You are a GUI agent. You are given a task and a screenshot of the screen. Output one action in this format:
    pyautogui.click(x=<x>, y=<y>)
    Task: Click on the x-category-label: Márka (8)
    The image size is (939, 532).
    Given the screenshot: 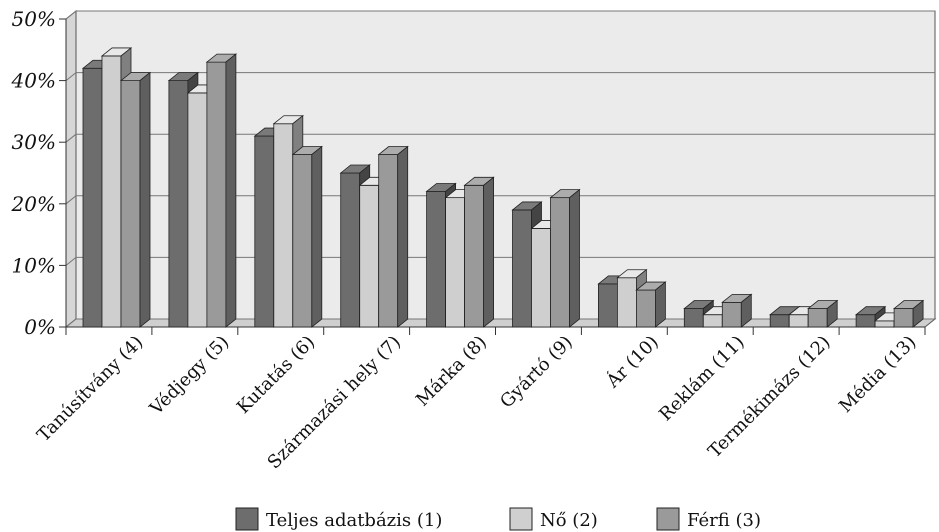 What is the action you would take?
    pyautogui.click(x=451, y=371)
    